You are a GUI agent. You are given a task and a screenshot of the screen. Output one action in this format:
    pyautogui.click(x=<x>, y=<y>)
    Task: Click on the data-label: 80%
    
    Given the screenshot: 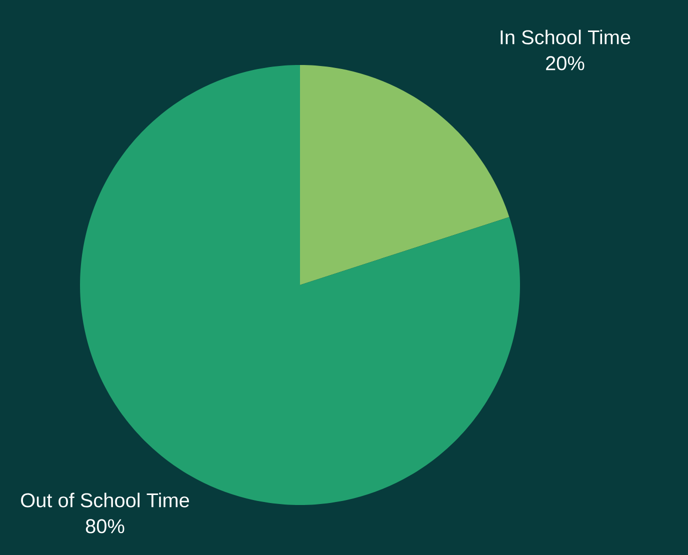 What is the action you would take?
    pyautogui.click(x=105, y=526)
    